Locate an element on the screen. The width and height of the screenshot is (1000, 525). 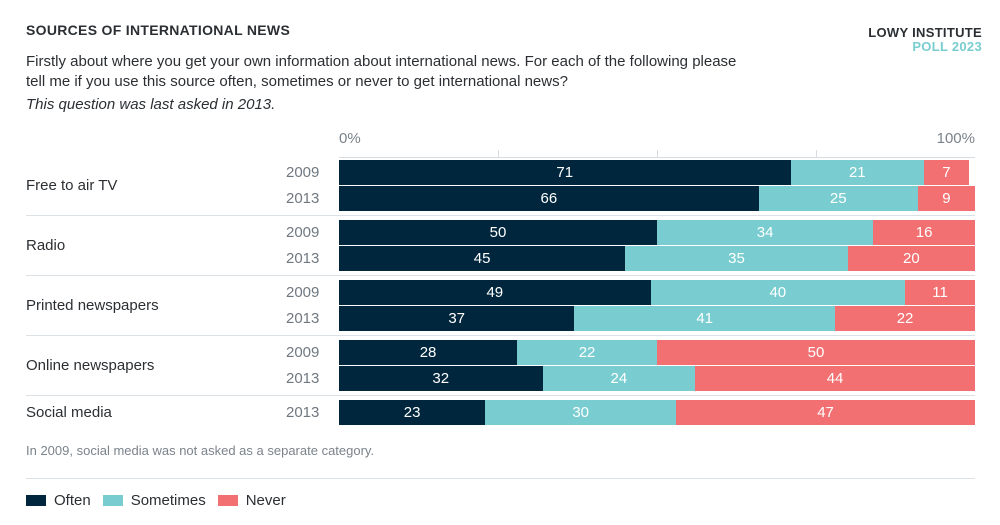
bar-segment-often: 50 is located at coordinates (498, 232).